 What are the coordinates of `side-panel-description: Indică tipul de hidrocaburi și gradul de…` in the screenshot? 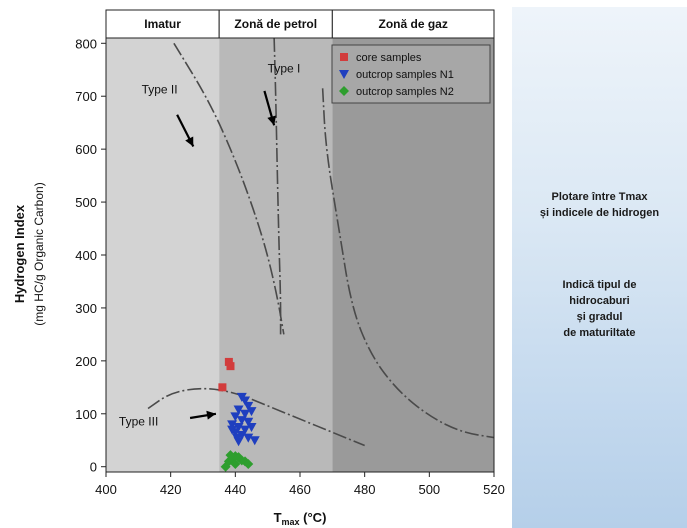 It's located at (599, 309).